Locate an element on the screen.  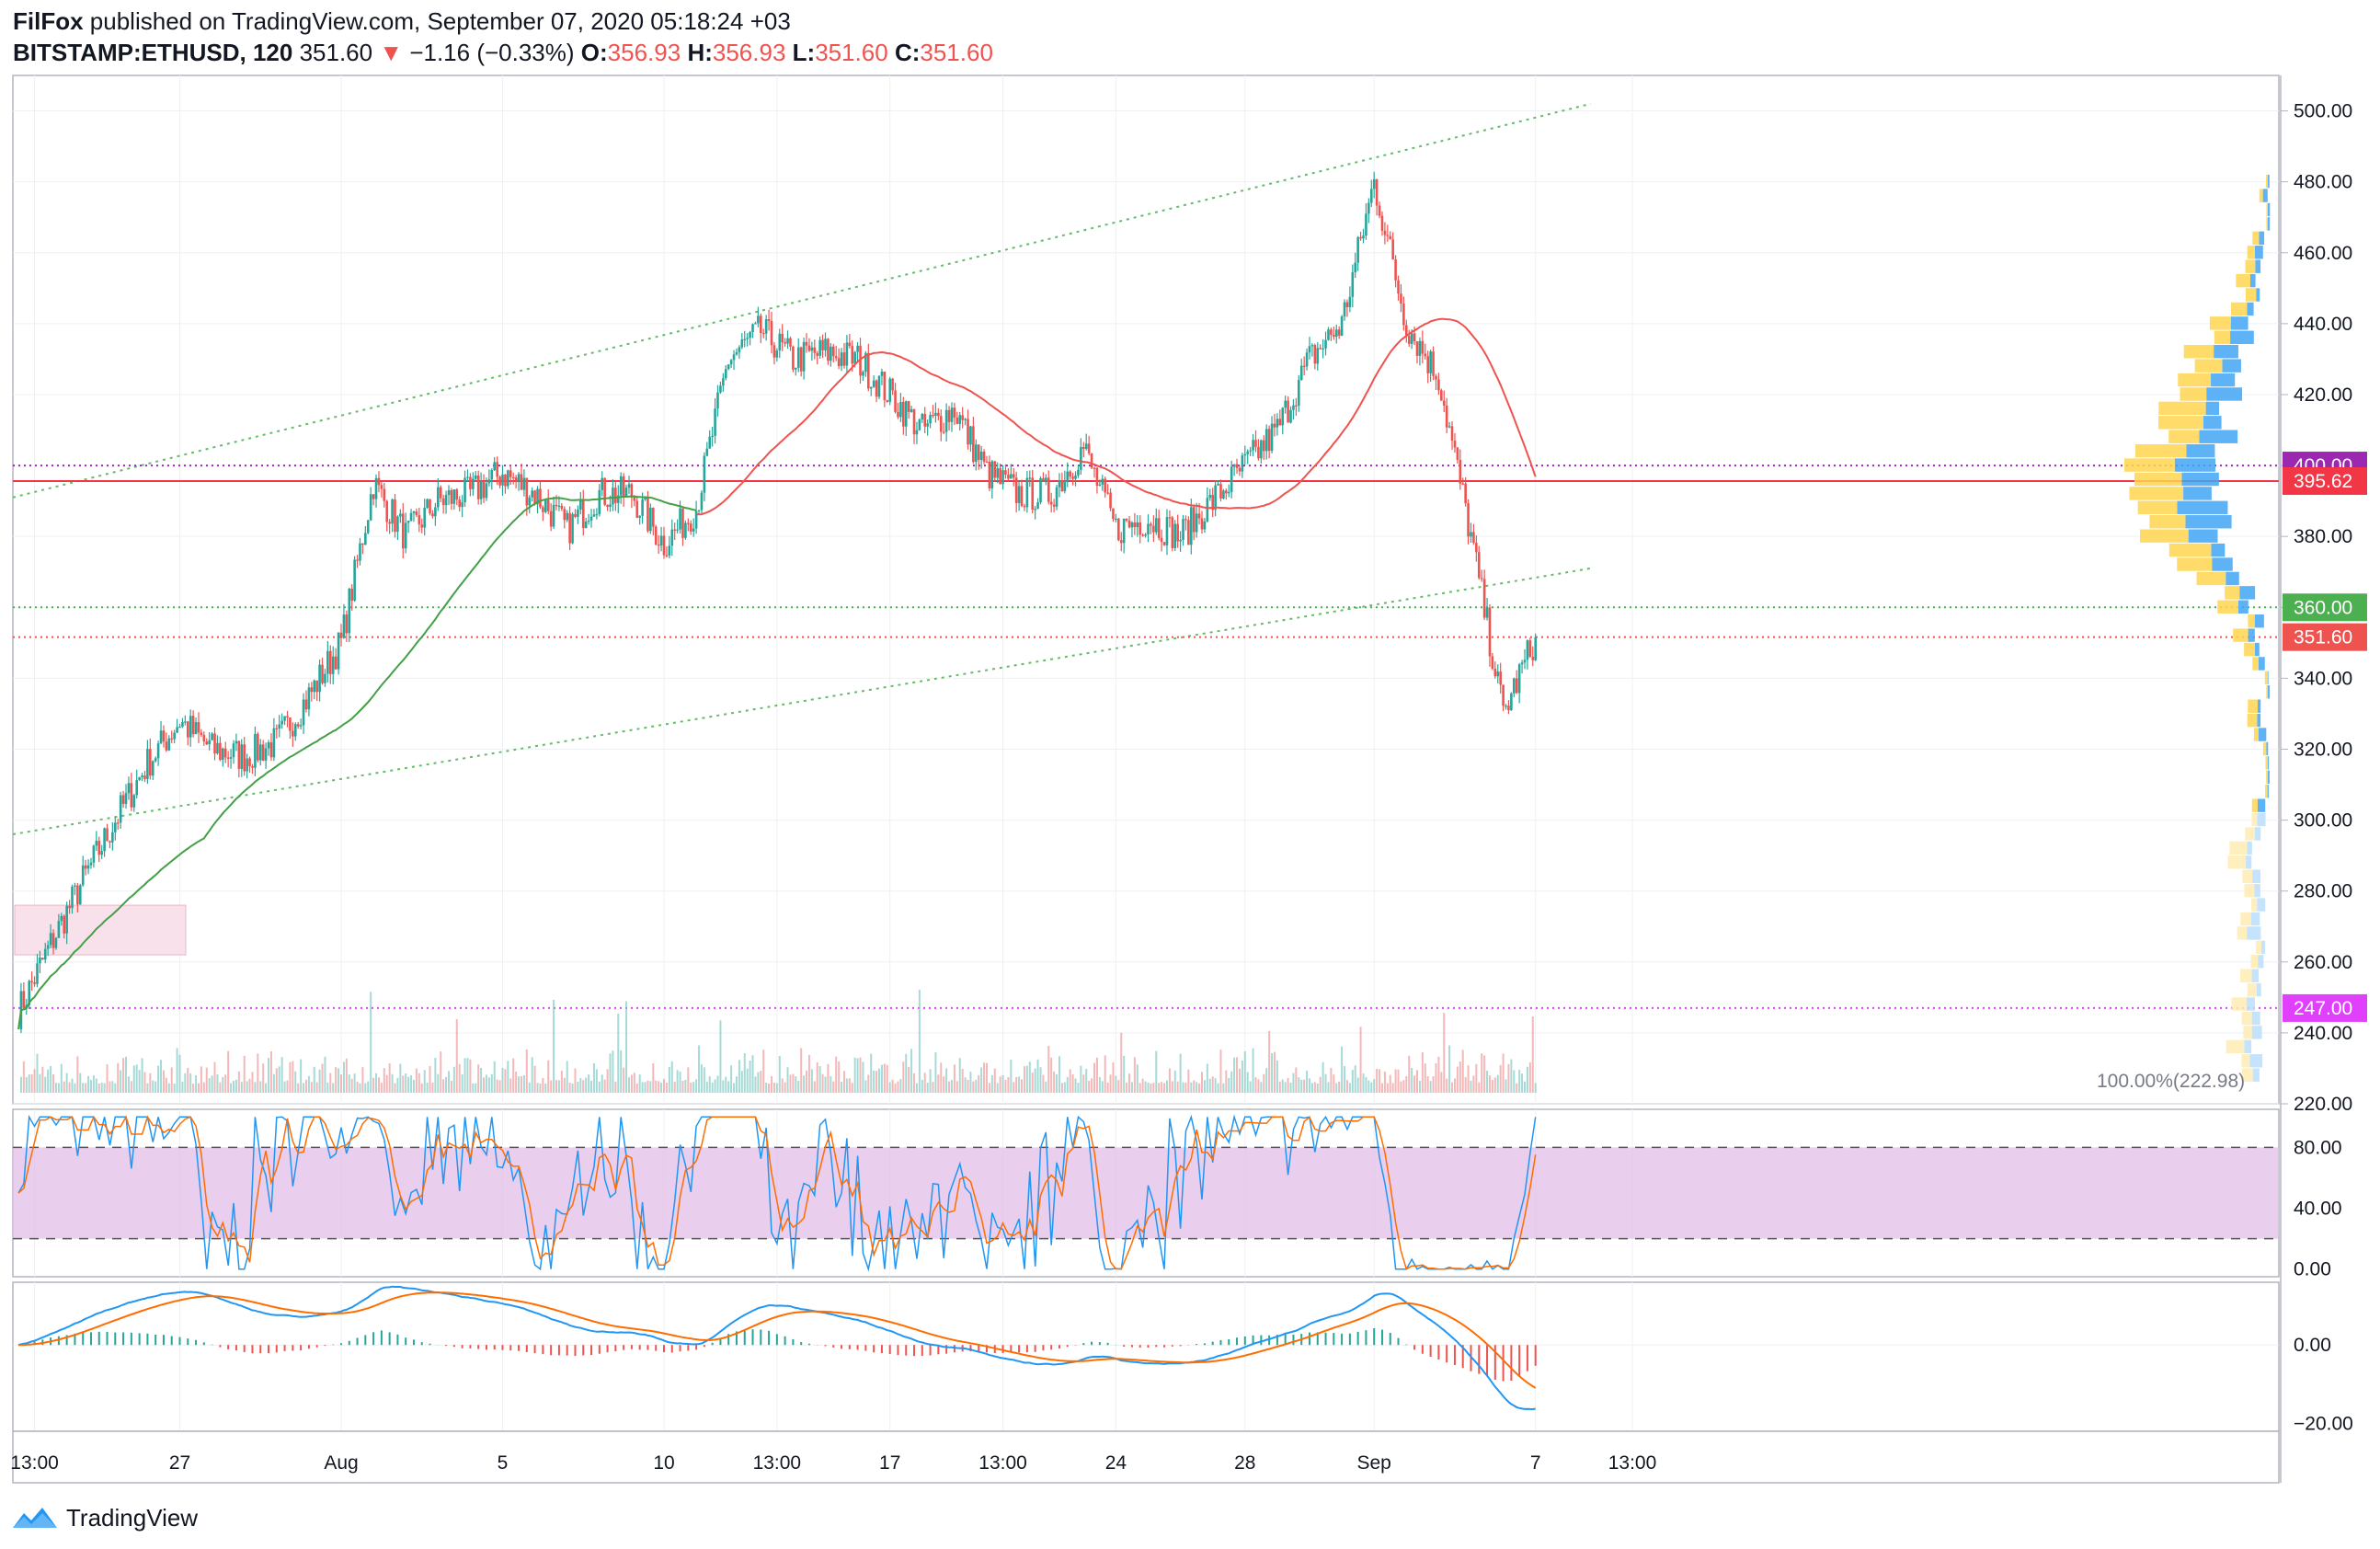
moving-average-red is located at coordinates (1116, 416).